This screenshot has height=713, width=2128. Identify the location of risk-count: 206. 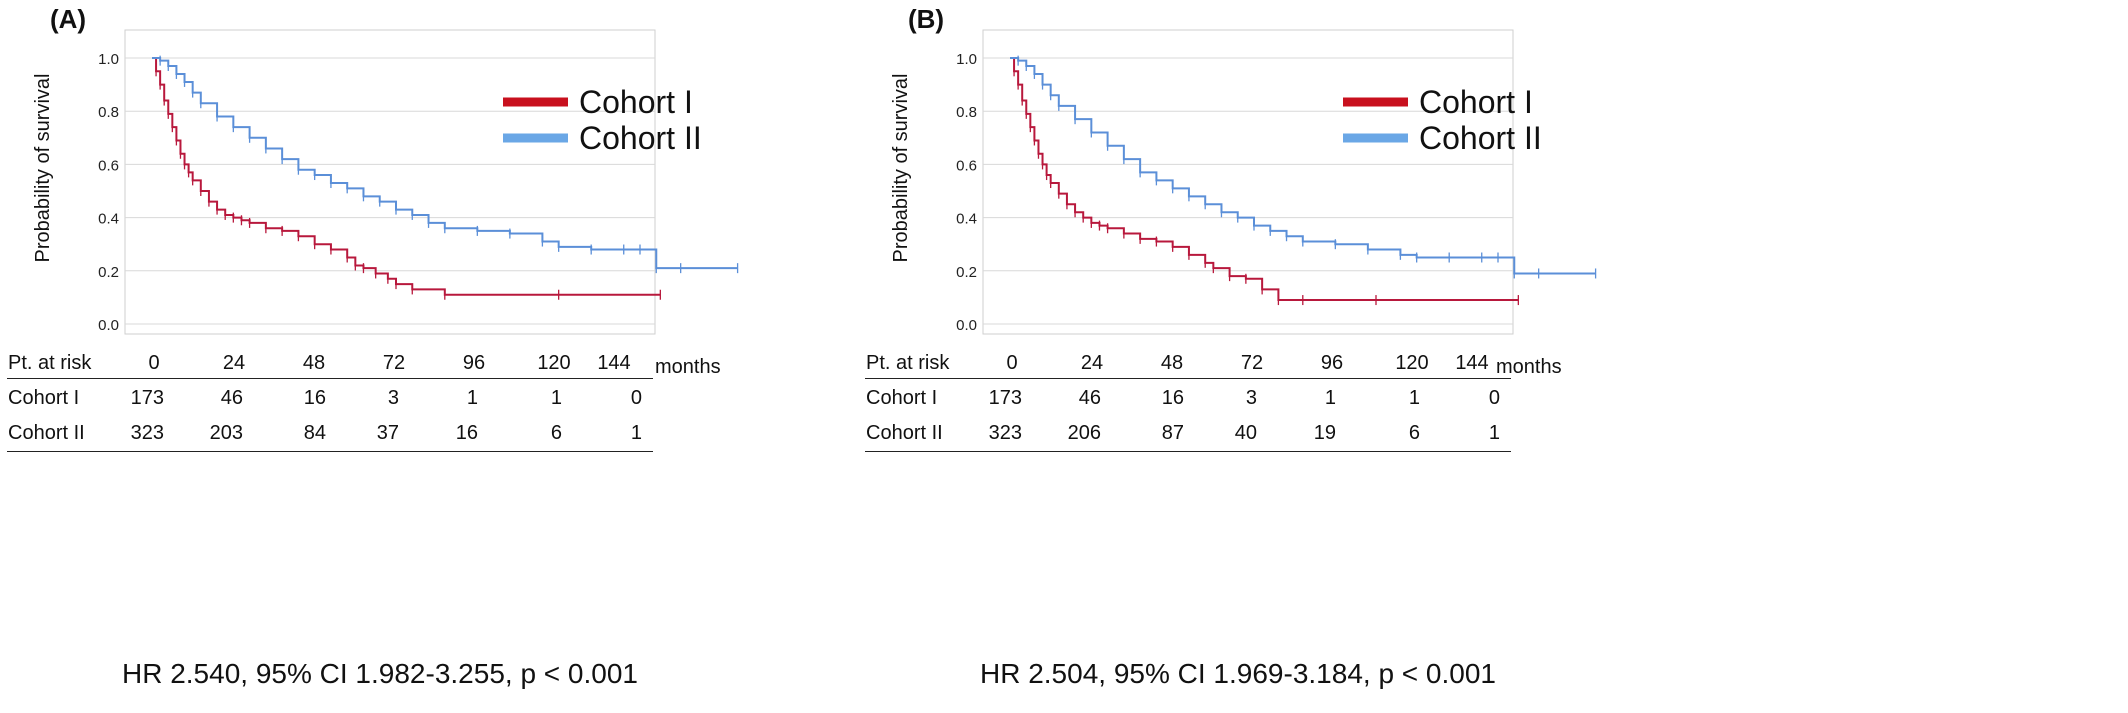
(1084, 433).